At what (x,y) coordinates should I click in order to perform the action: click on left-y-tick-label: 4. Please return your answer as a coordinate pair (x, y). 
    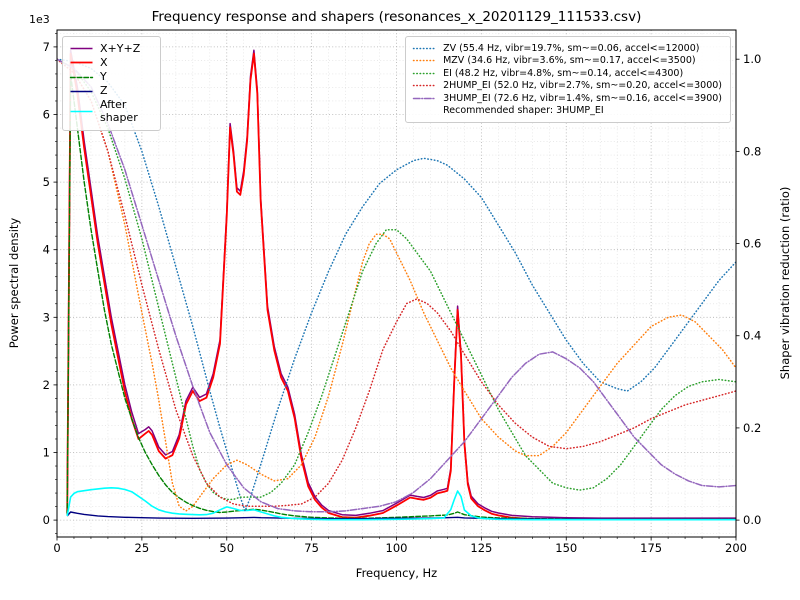
    Looking at the image, I should click on (46, 250).